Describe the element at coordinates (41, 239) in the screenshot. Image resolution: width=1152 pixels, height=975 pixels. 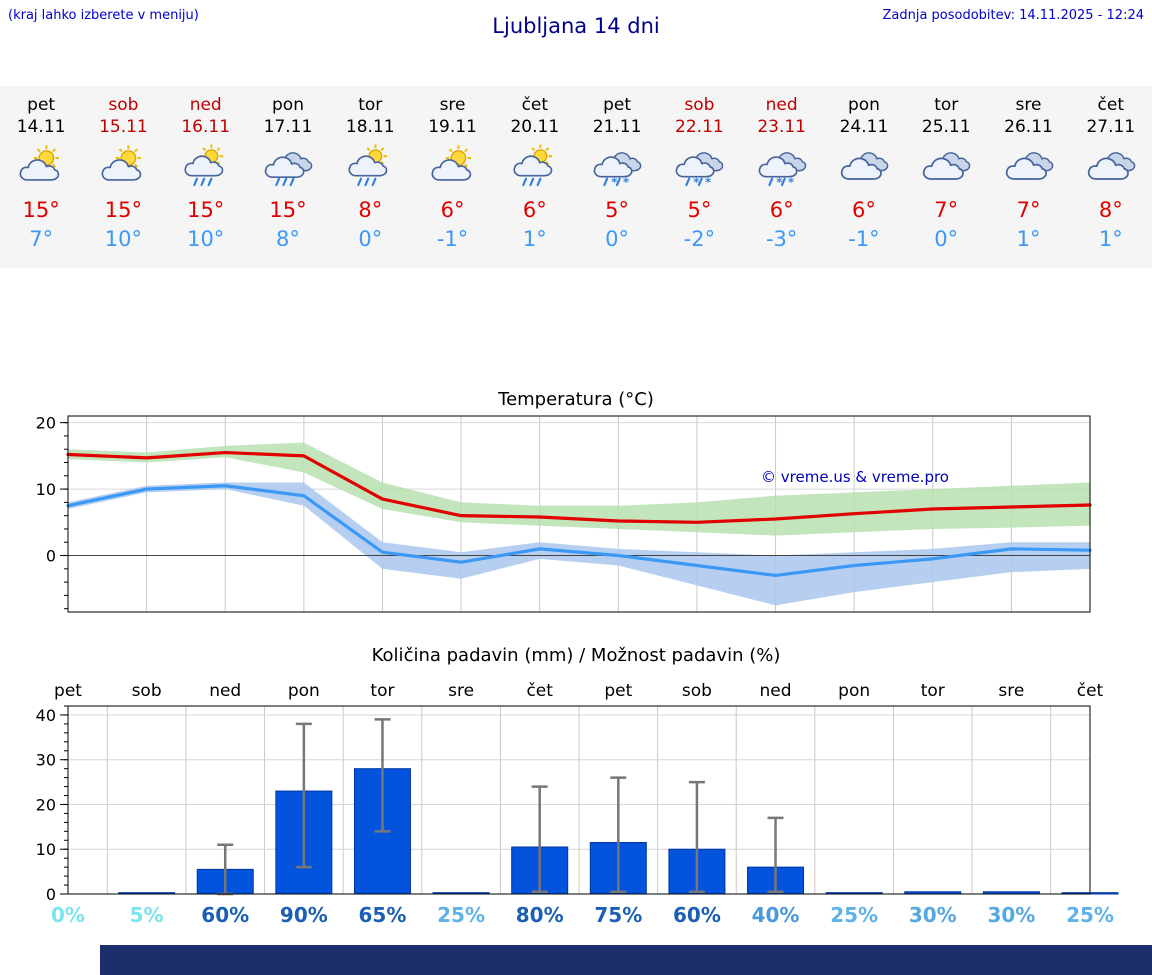
I see `temp-min: 7°` at that location.